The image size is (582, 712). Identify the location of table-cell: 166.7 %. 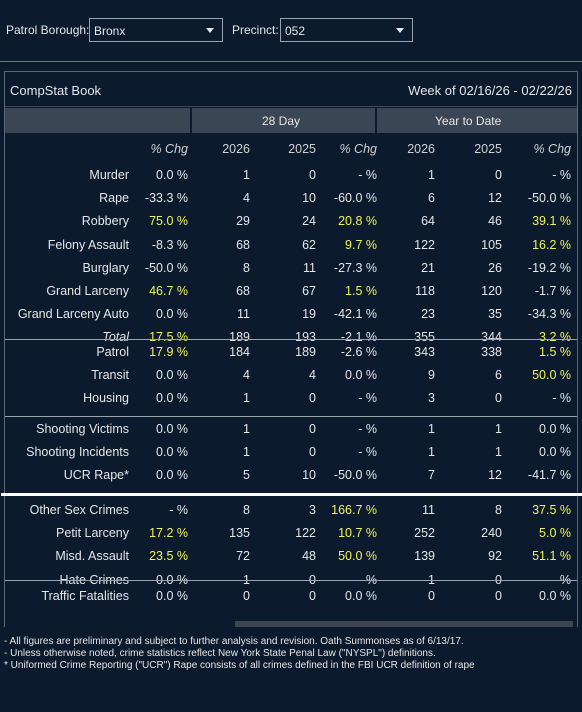
(354, 510).